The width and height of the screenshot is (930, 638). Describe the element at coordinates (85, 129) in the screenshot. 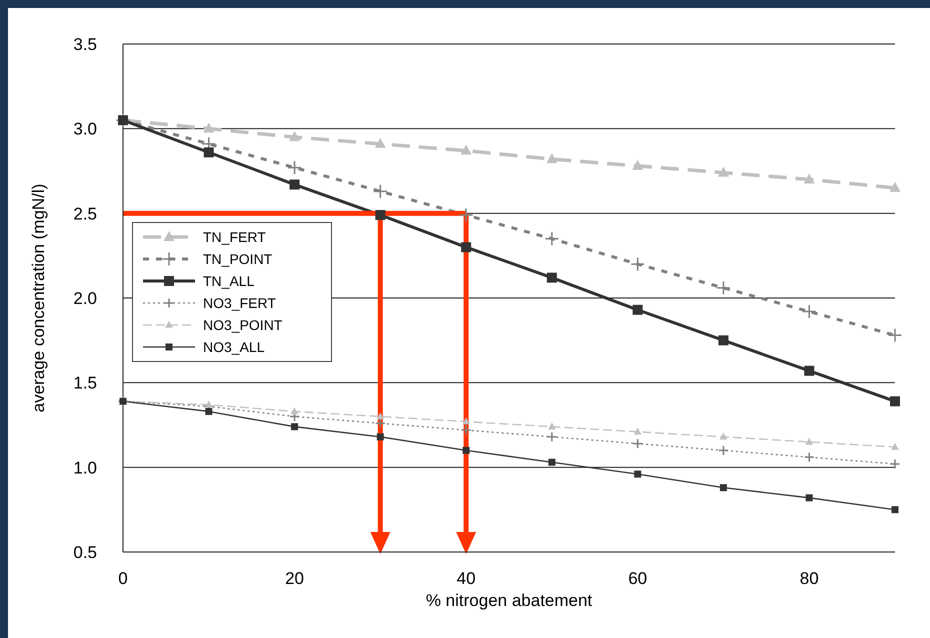

I see `y-tick-label: 3.0` at that location.